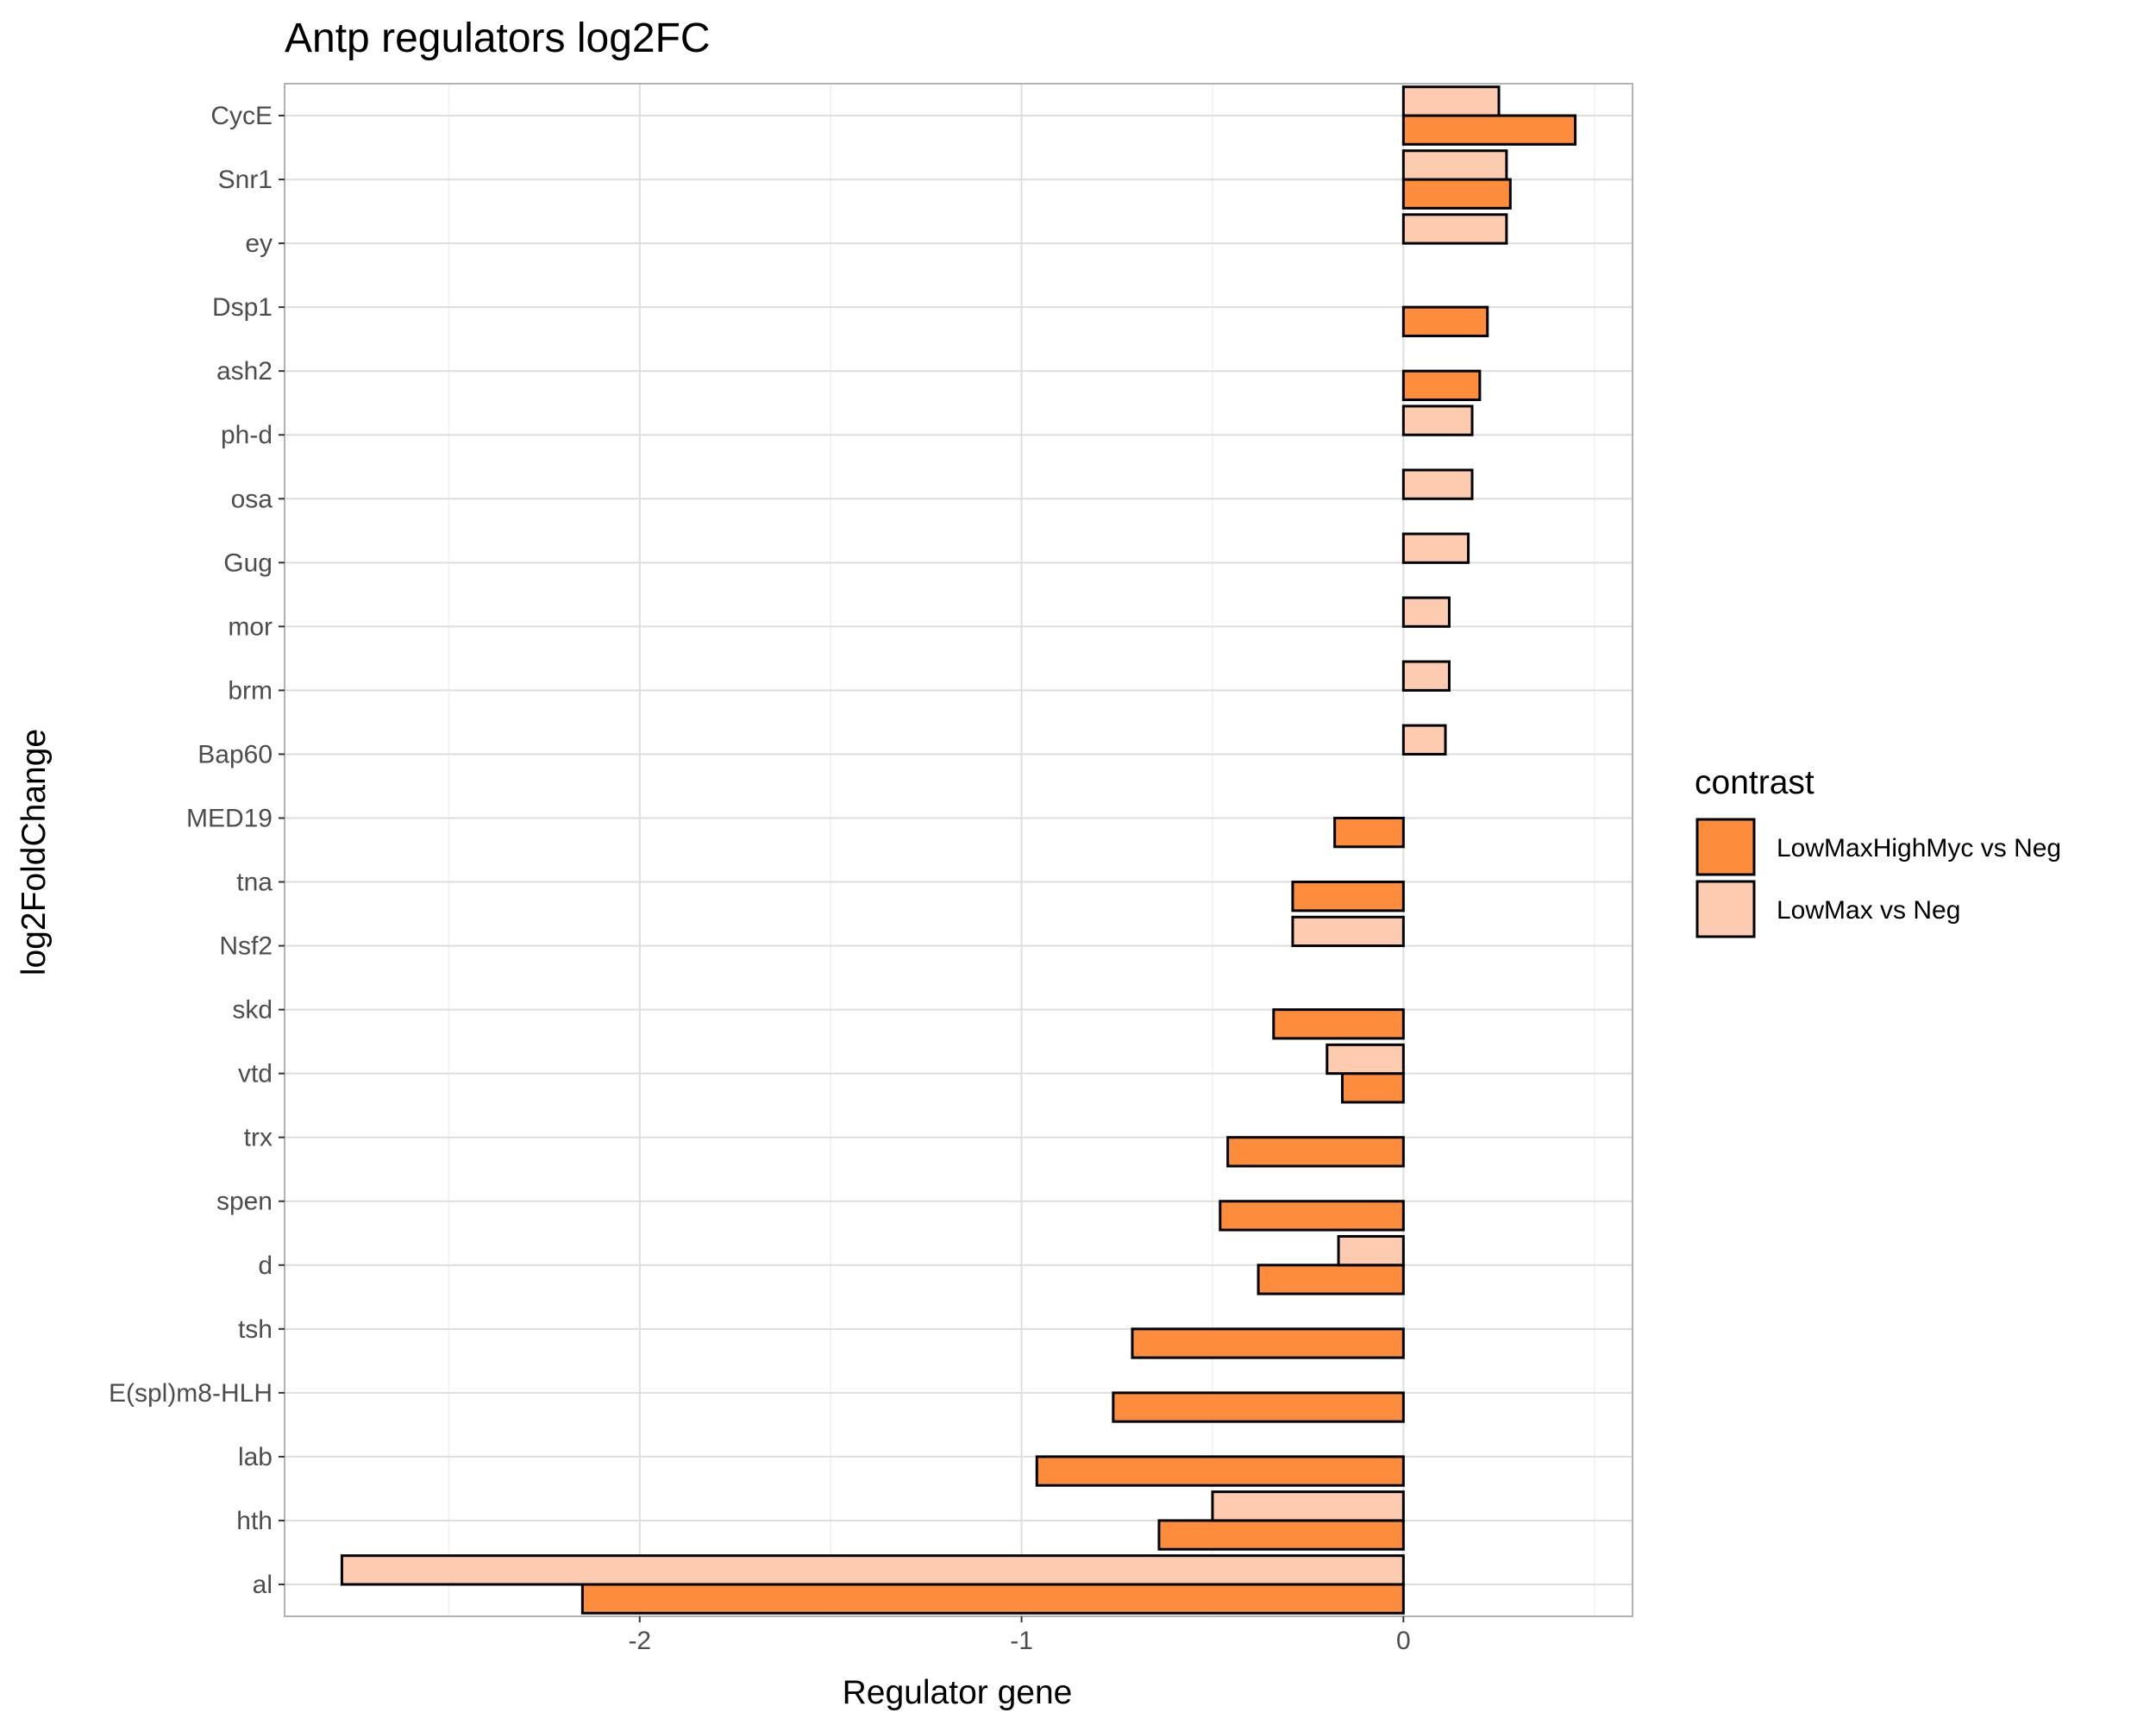  Describe the element at coordinates (639, 1641) in the screenshot. I see `x-tick-label: -2` at that location.